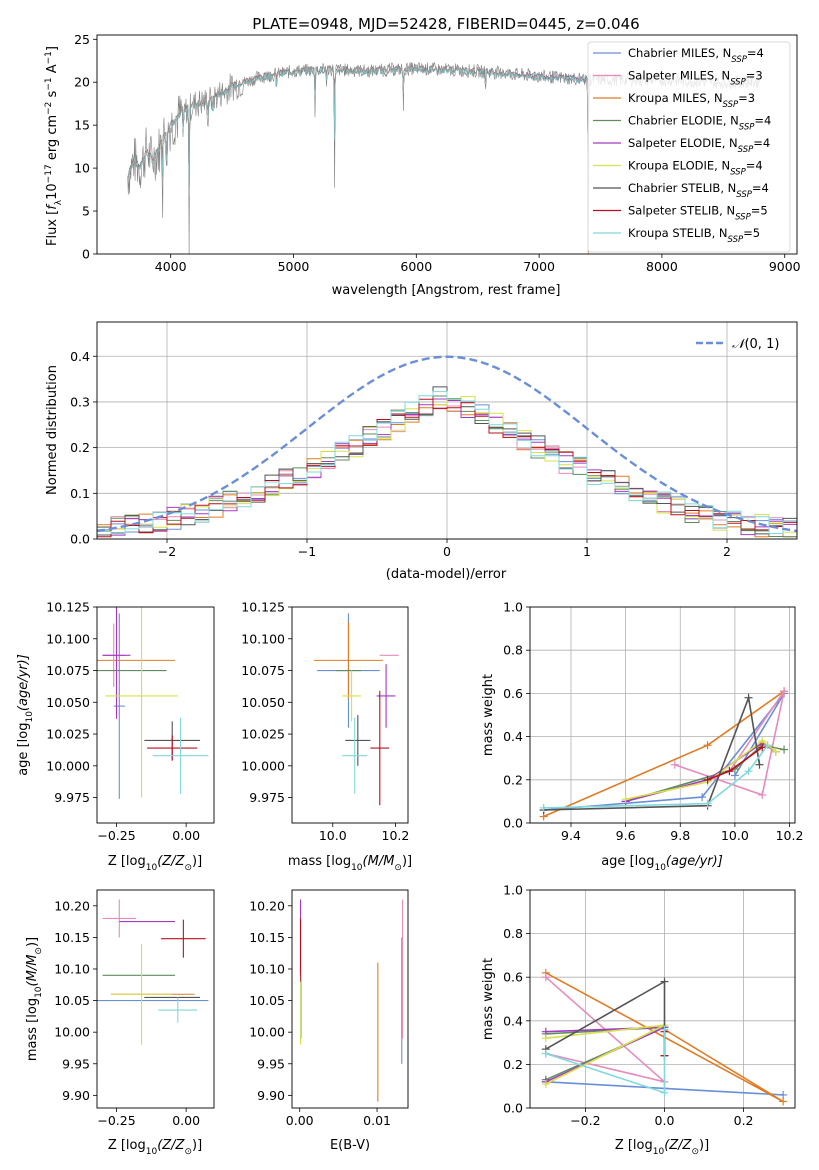  What do you see at coordinates (72, 1032) in the screenshot?
I see `y-tick-label: 10.00` at bounding box center [72, 1032].